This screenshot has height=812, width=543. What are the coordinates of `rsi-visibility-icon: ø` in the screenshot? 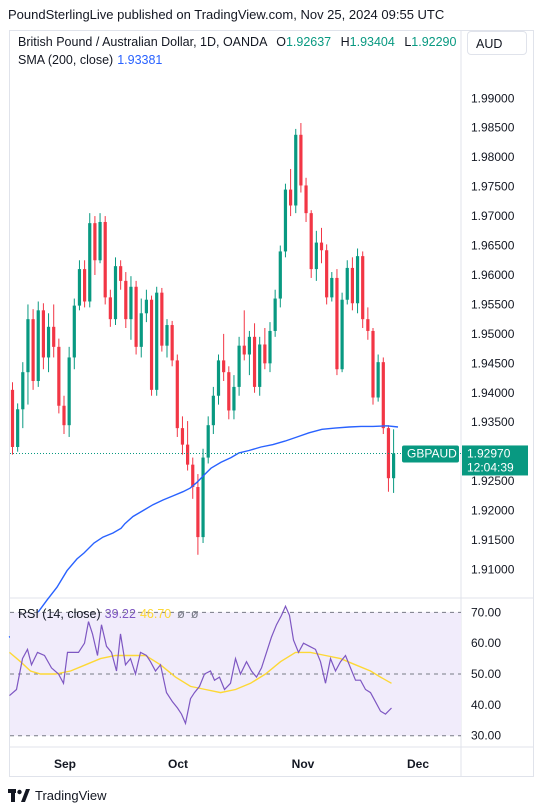 It's located at (181, 614).